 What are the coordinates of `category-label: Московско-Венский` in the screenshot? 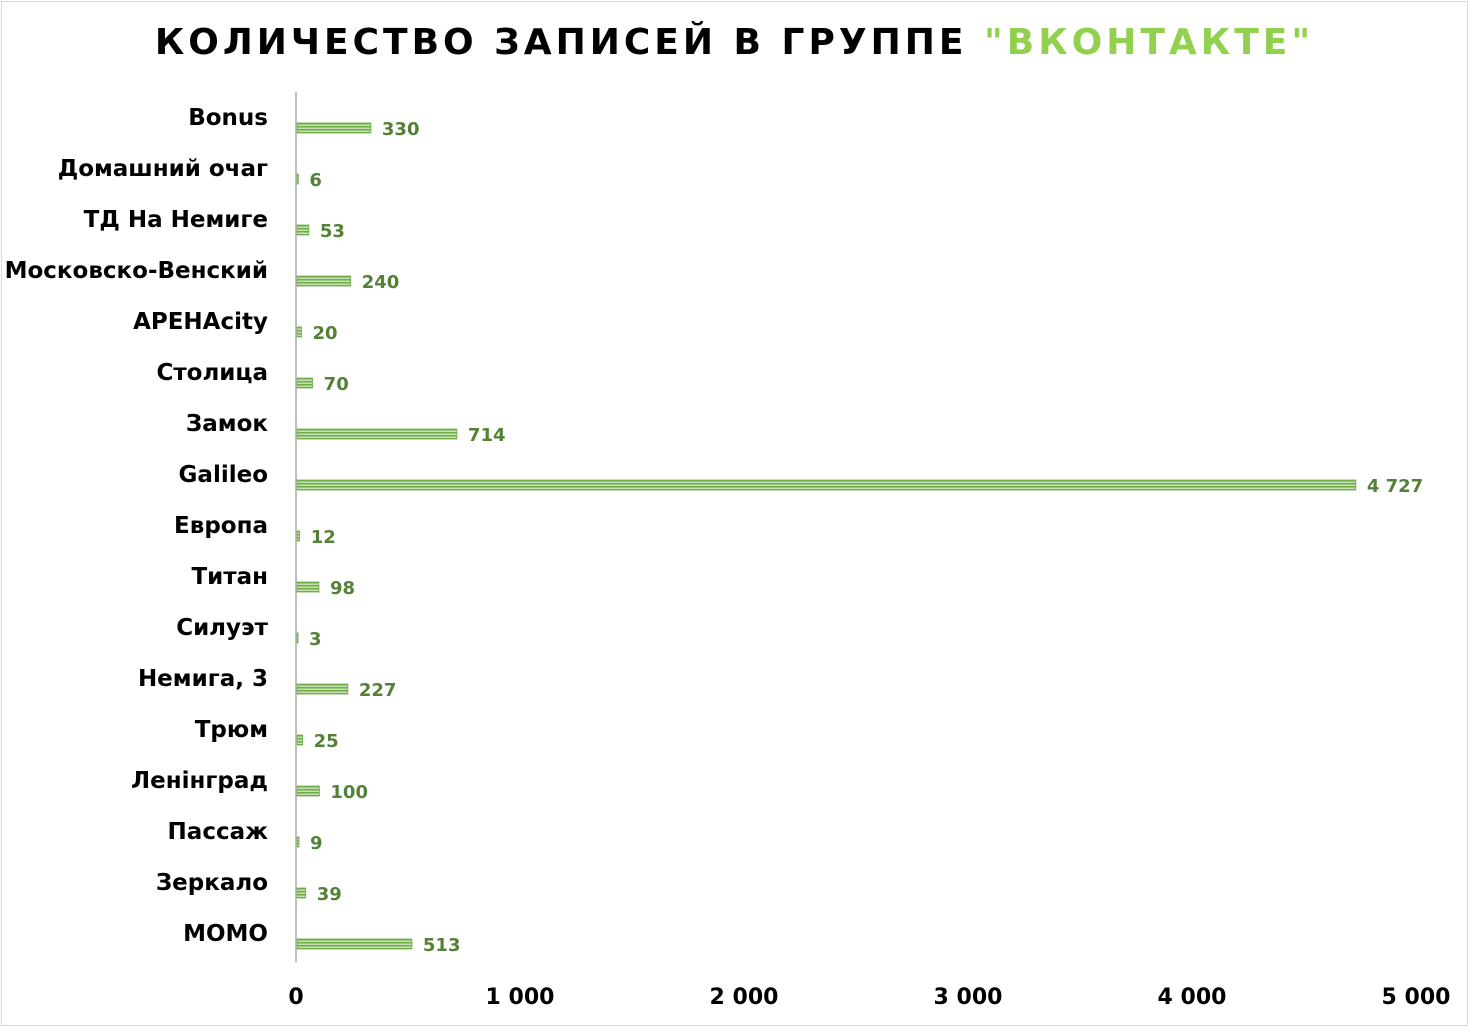 It's located at (136, 271).